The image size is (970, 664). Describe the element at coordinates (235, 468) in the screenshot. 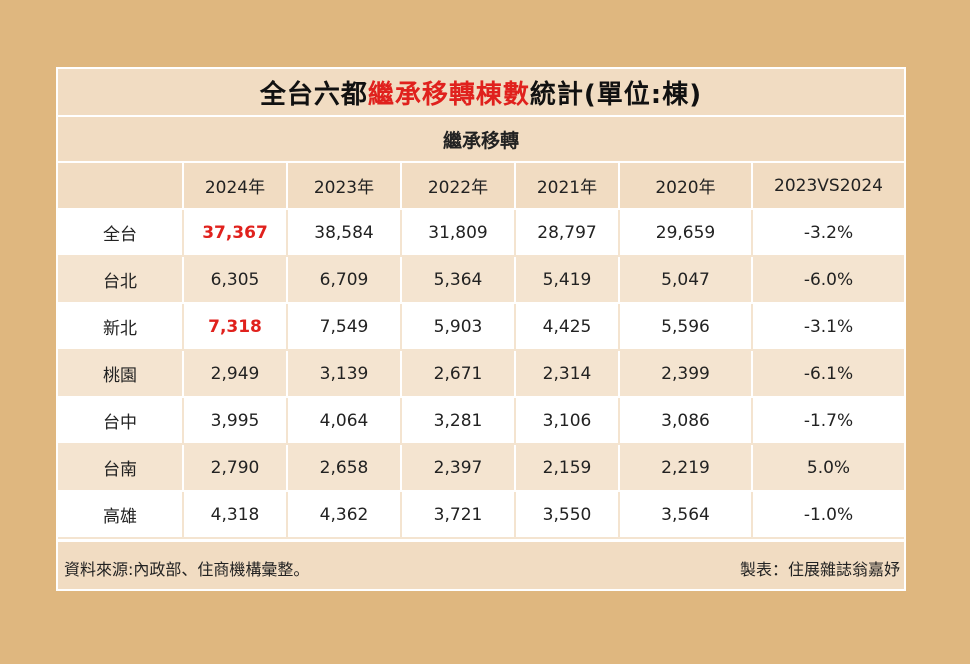

I see `value-cell-2024: 2,790` at that location.